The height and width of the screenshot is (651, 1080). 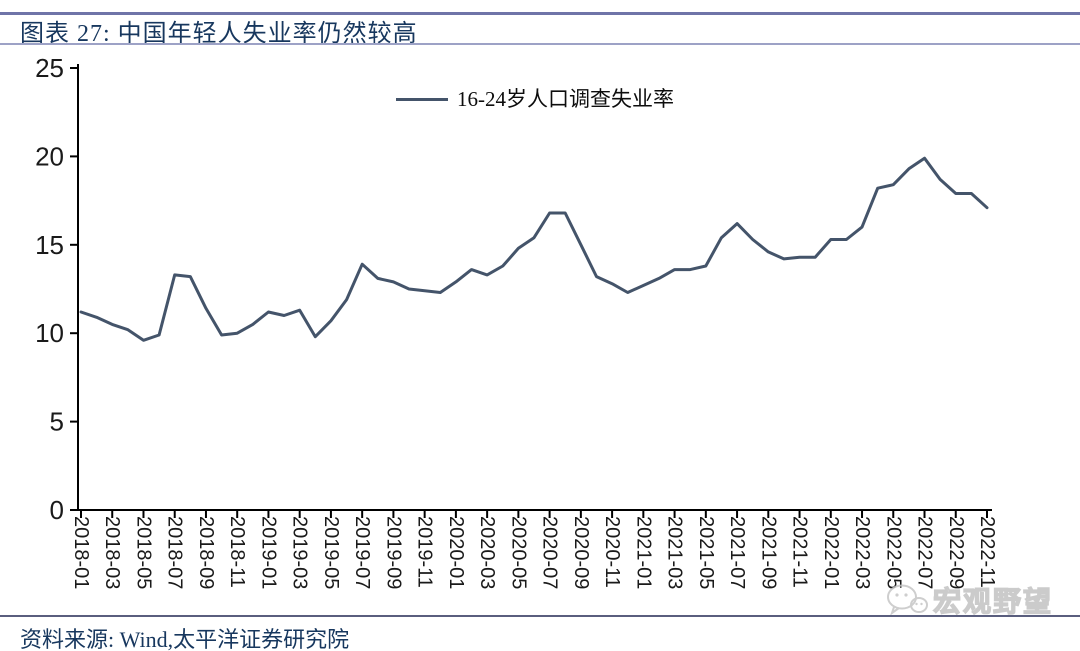 I want to click on x-tick-label: 2019-01, so click(x=268, y=552).